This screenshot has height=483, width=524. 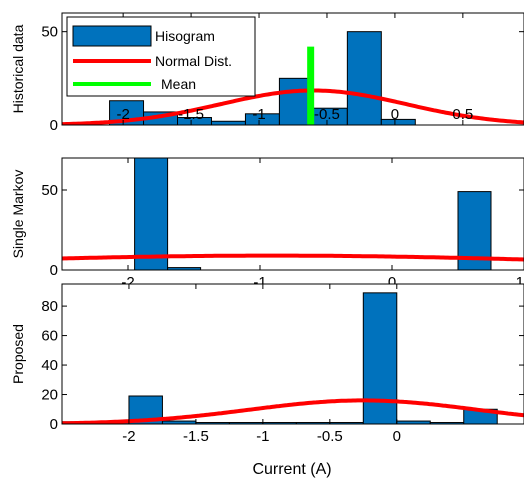 What do you see at coordinates (178, 84) in the screenshot?
I see `legend-label: Mean` at bounding box center [178, 84].